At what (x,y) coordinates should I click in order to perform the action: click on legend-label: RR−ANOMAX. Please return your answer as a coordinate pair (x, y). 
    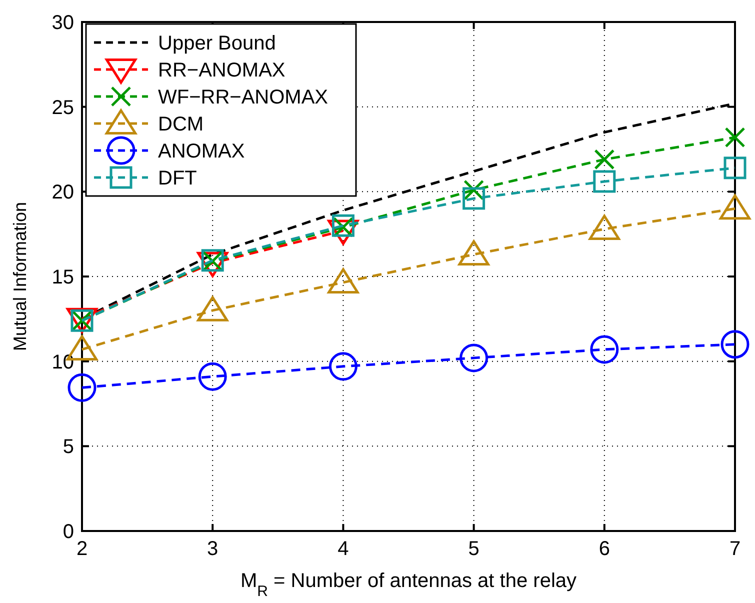
    Looking at the image, I should click on (222, 71).